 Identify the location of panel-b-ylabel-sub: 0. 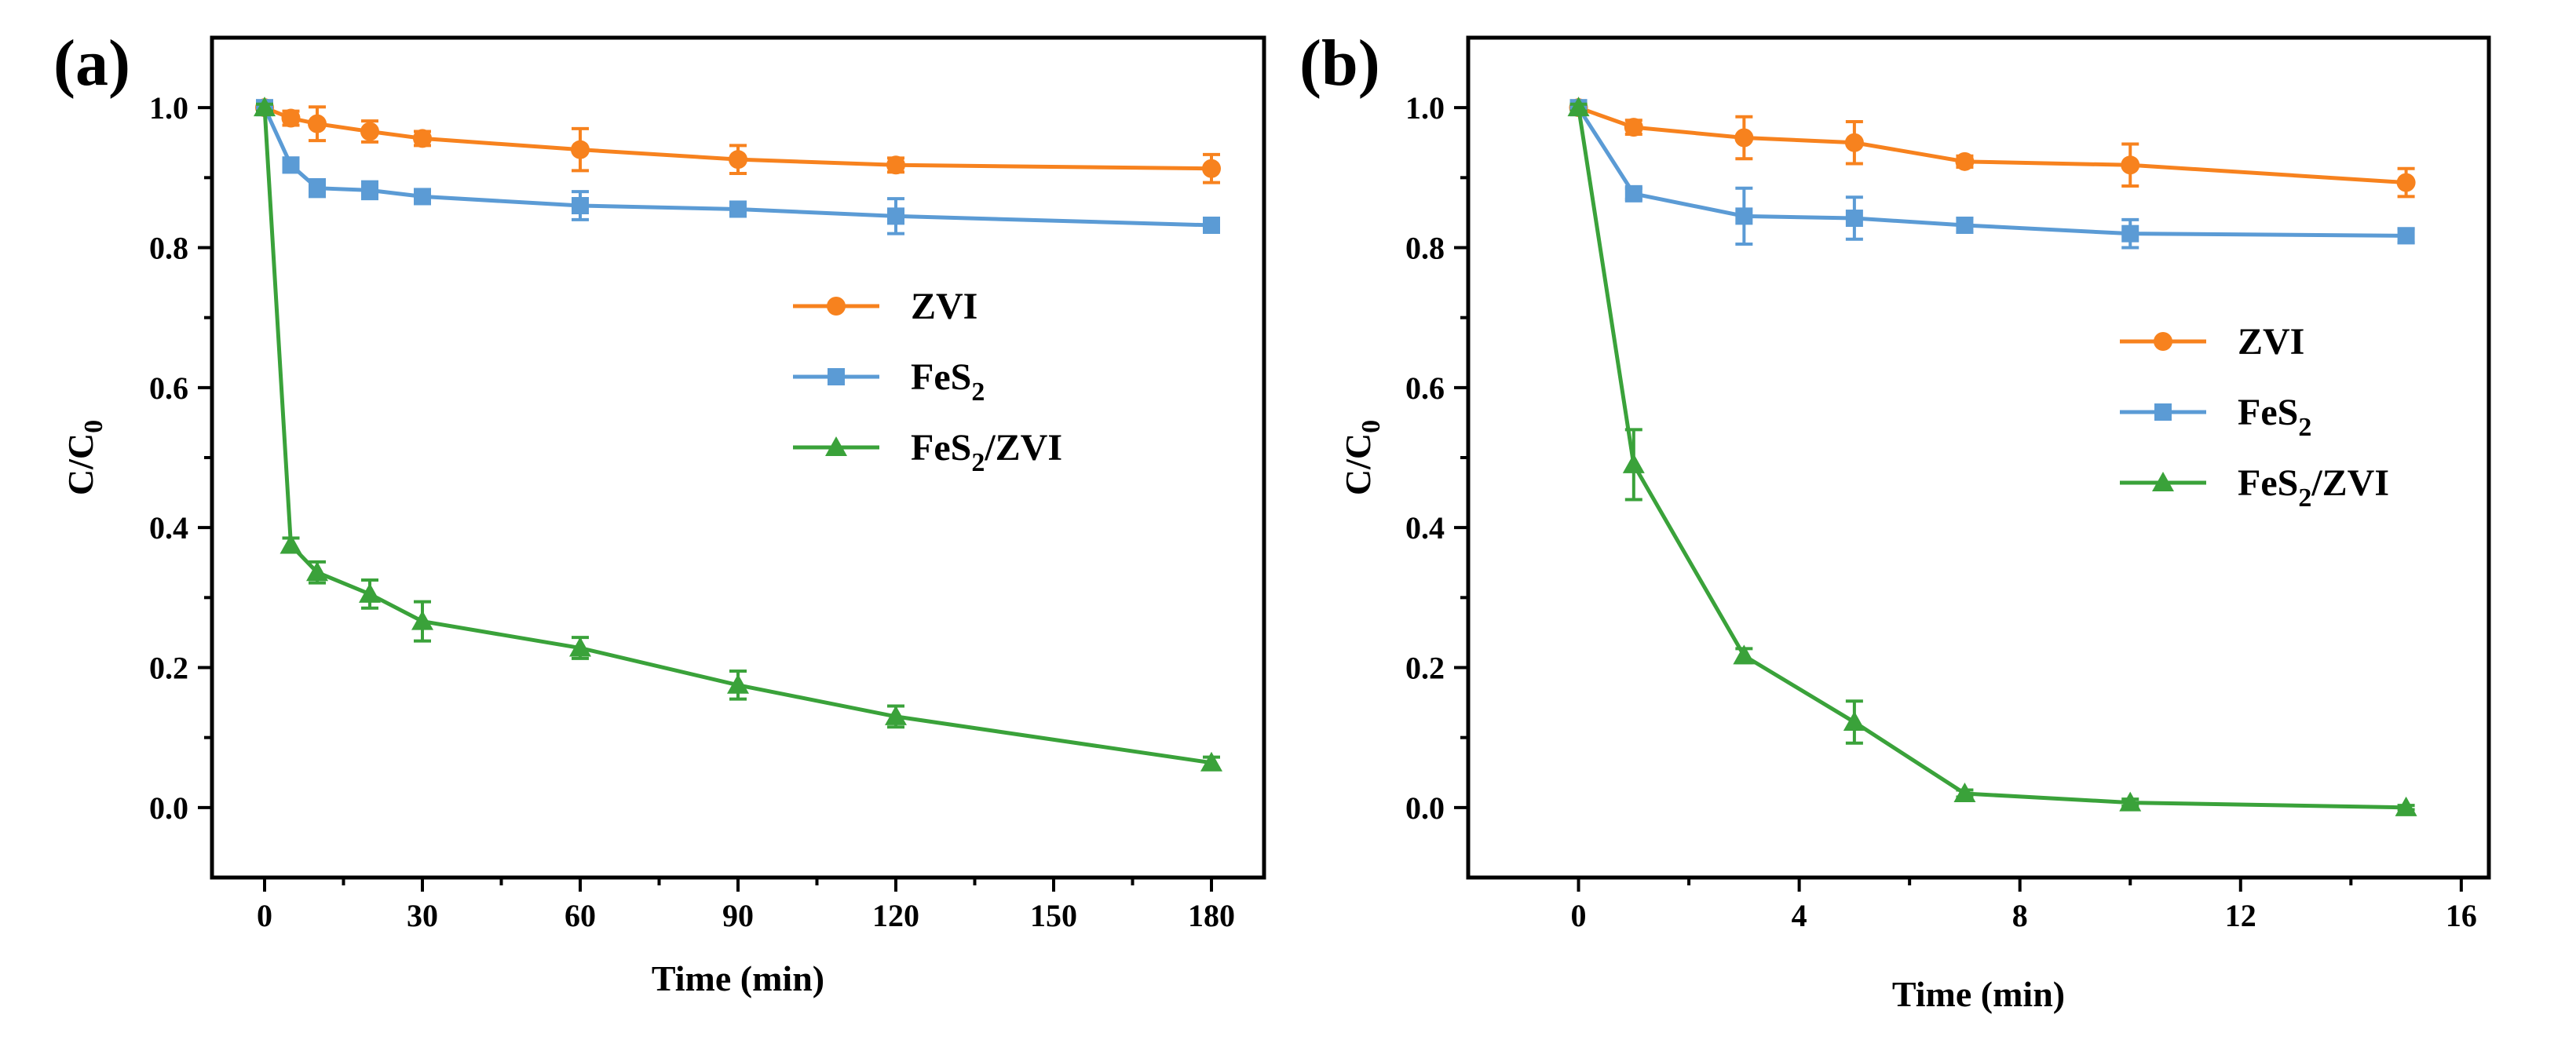
(1371, 426).